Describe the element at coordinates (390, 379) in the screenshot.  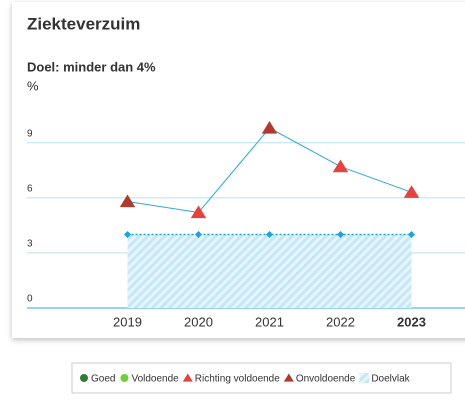
I see `legend-label: Doelvlak` at that location.